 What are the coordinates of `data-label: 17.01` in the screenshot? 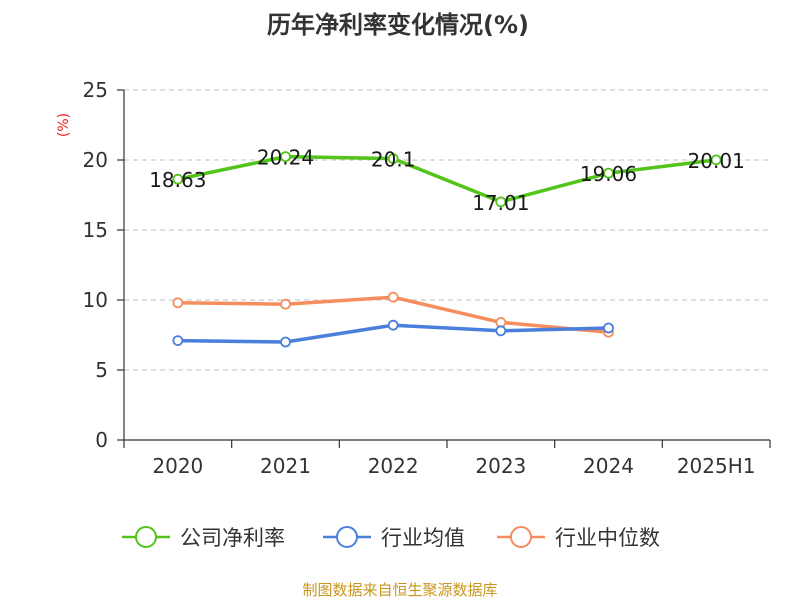 It's located at (500, 203).